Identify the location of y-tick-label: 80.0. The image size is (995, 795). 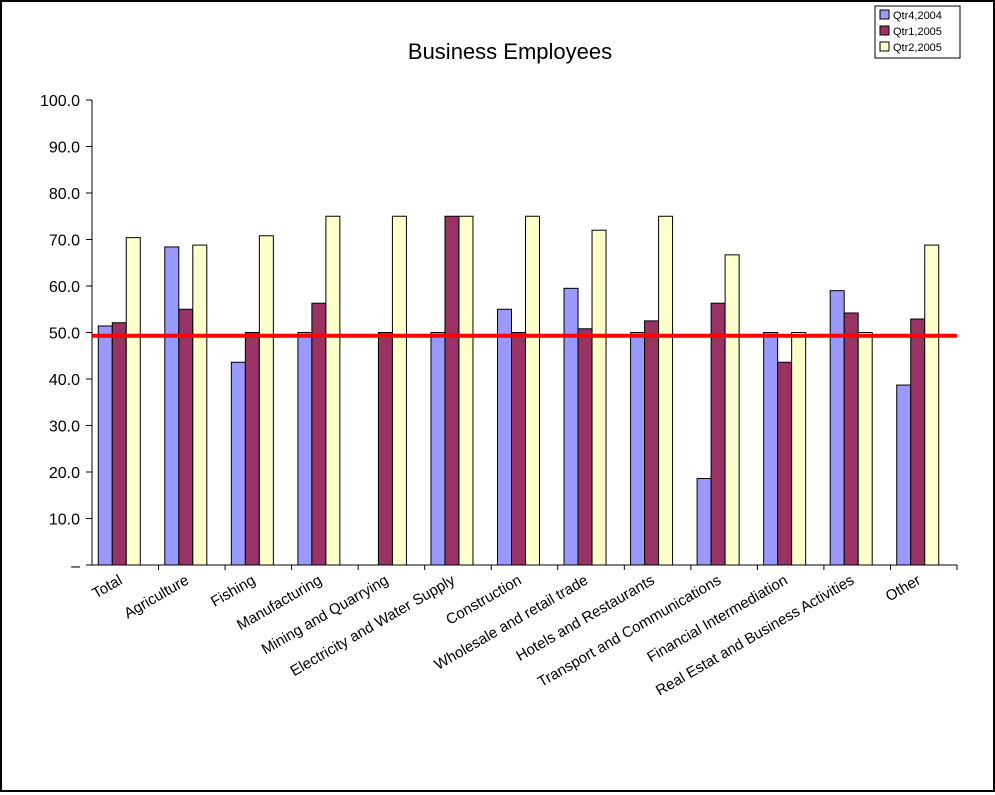
(64, 194).